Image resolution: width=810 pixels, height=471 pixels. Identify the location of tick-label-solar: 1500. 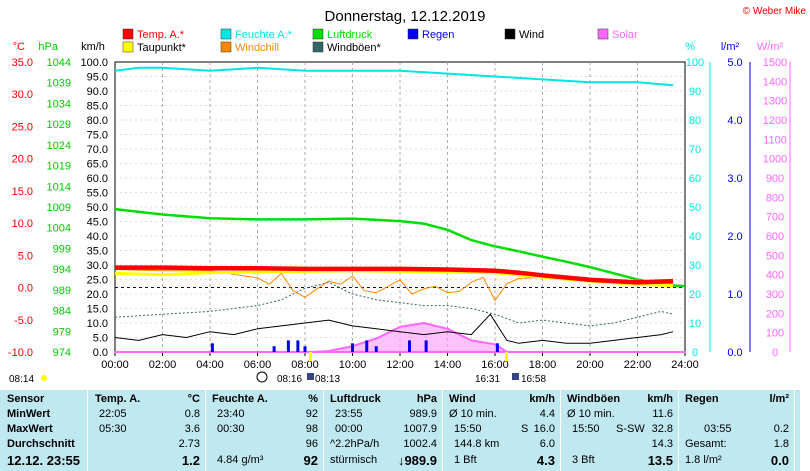
(775, 63).